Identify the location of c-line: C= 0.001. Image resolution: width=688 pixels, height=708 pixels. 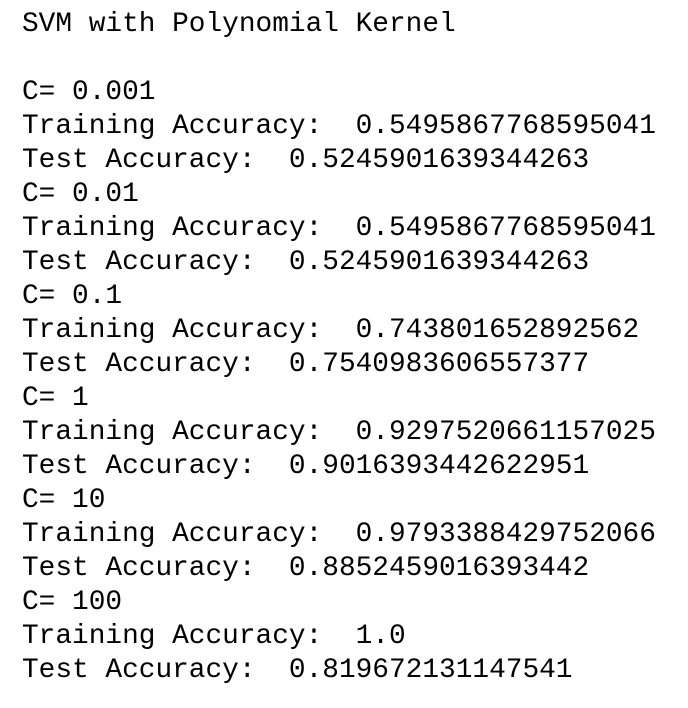
(355, 93).